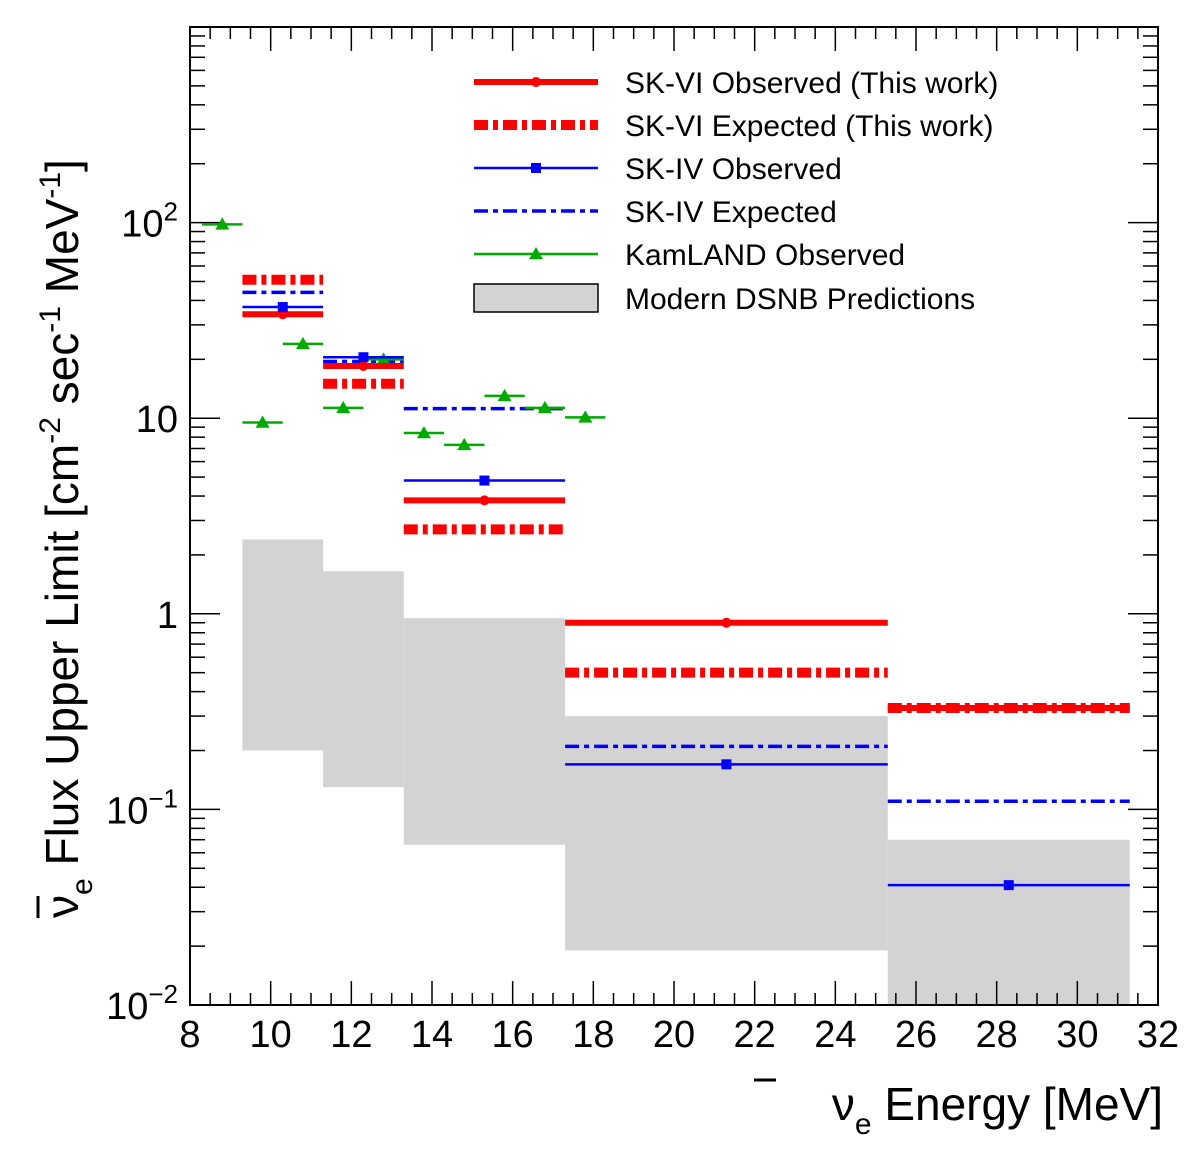 The image size is (1196, 1166). Describe the element at coordinates (997, 1109) in the screenshot. I see `x-axis-title: νe Energy [MeV]` at that location.